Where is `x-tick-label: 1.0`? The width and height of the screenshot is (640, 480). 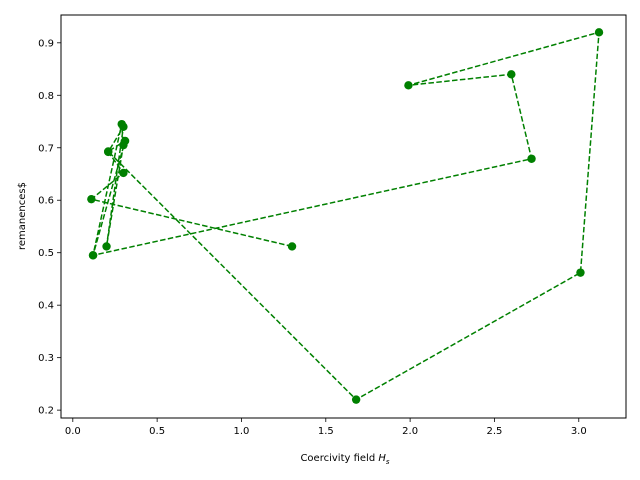
x-tick-label: 1.0 is located at coordinates (242, 431).